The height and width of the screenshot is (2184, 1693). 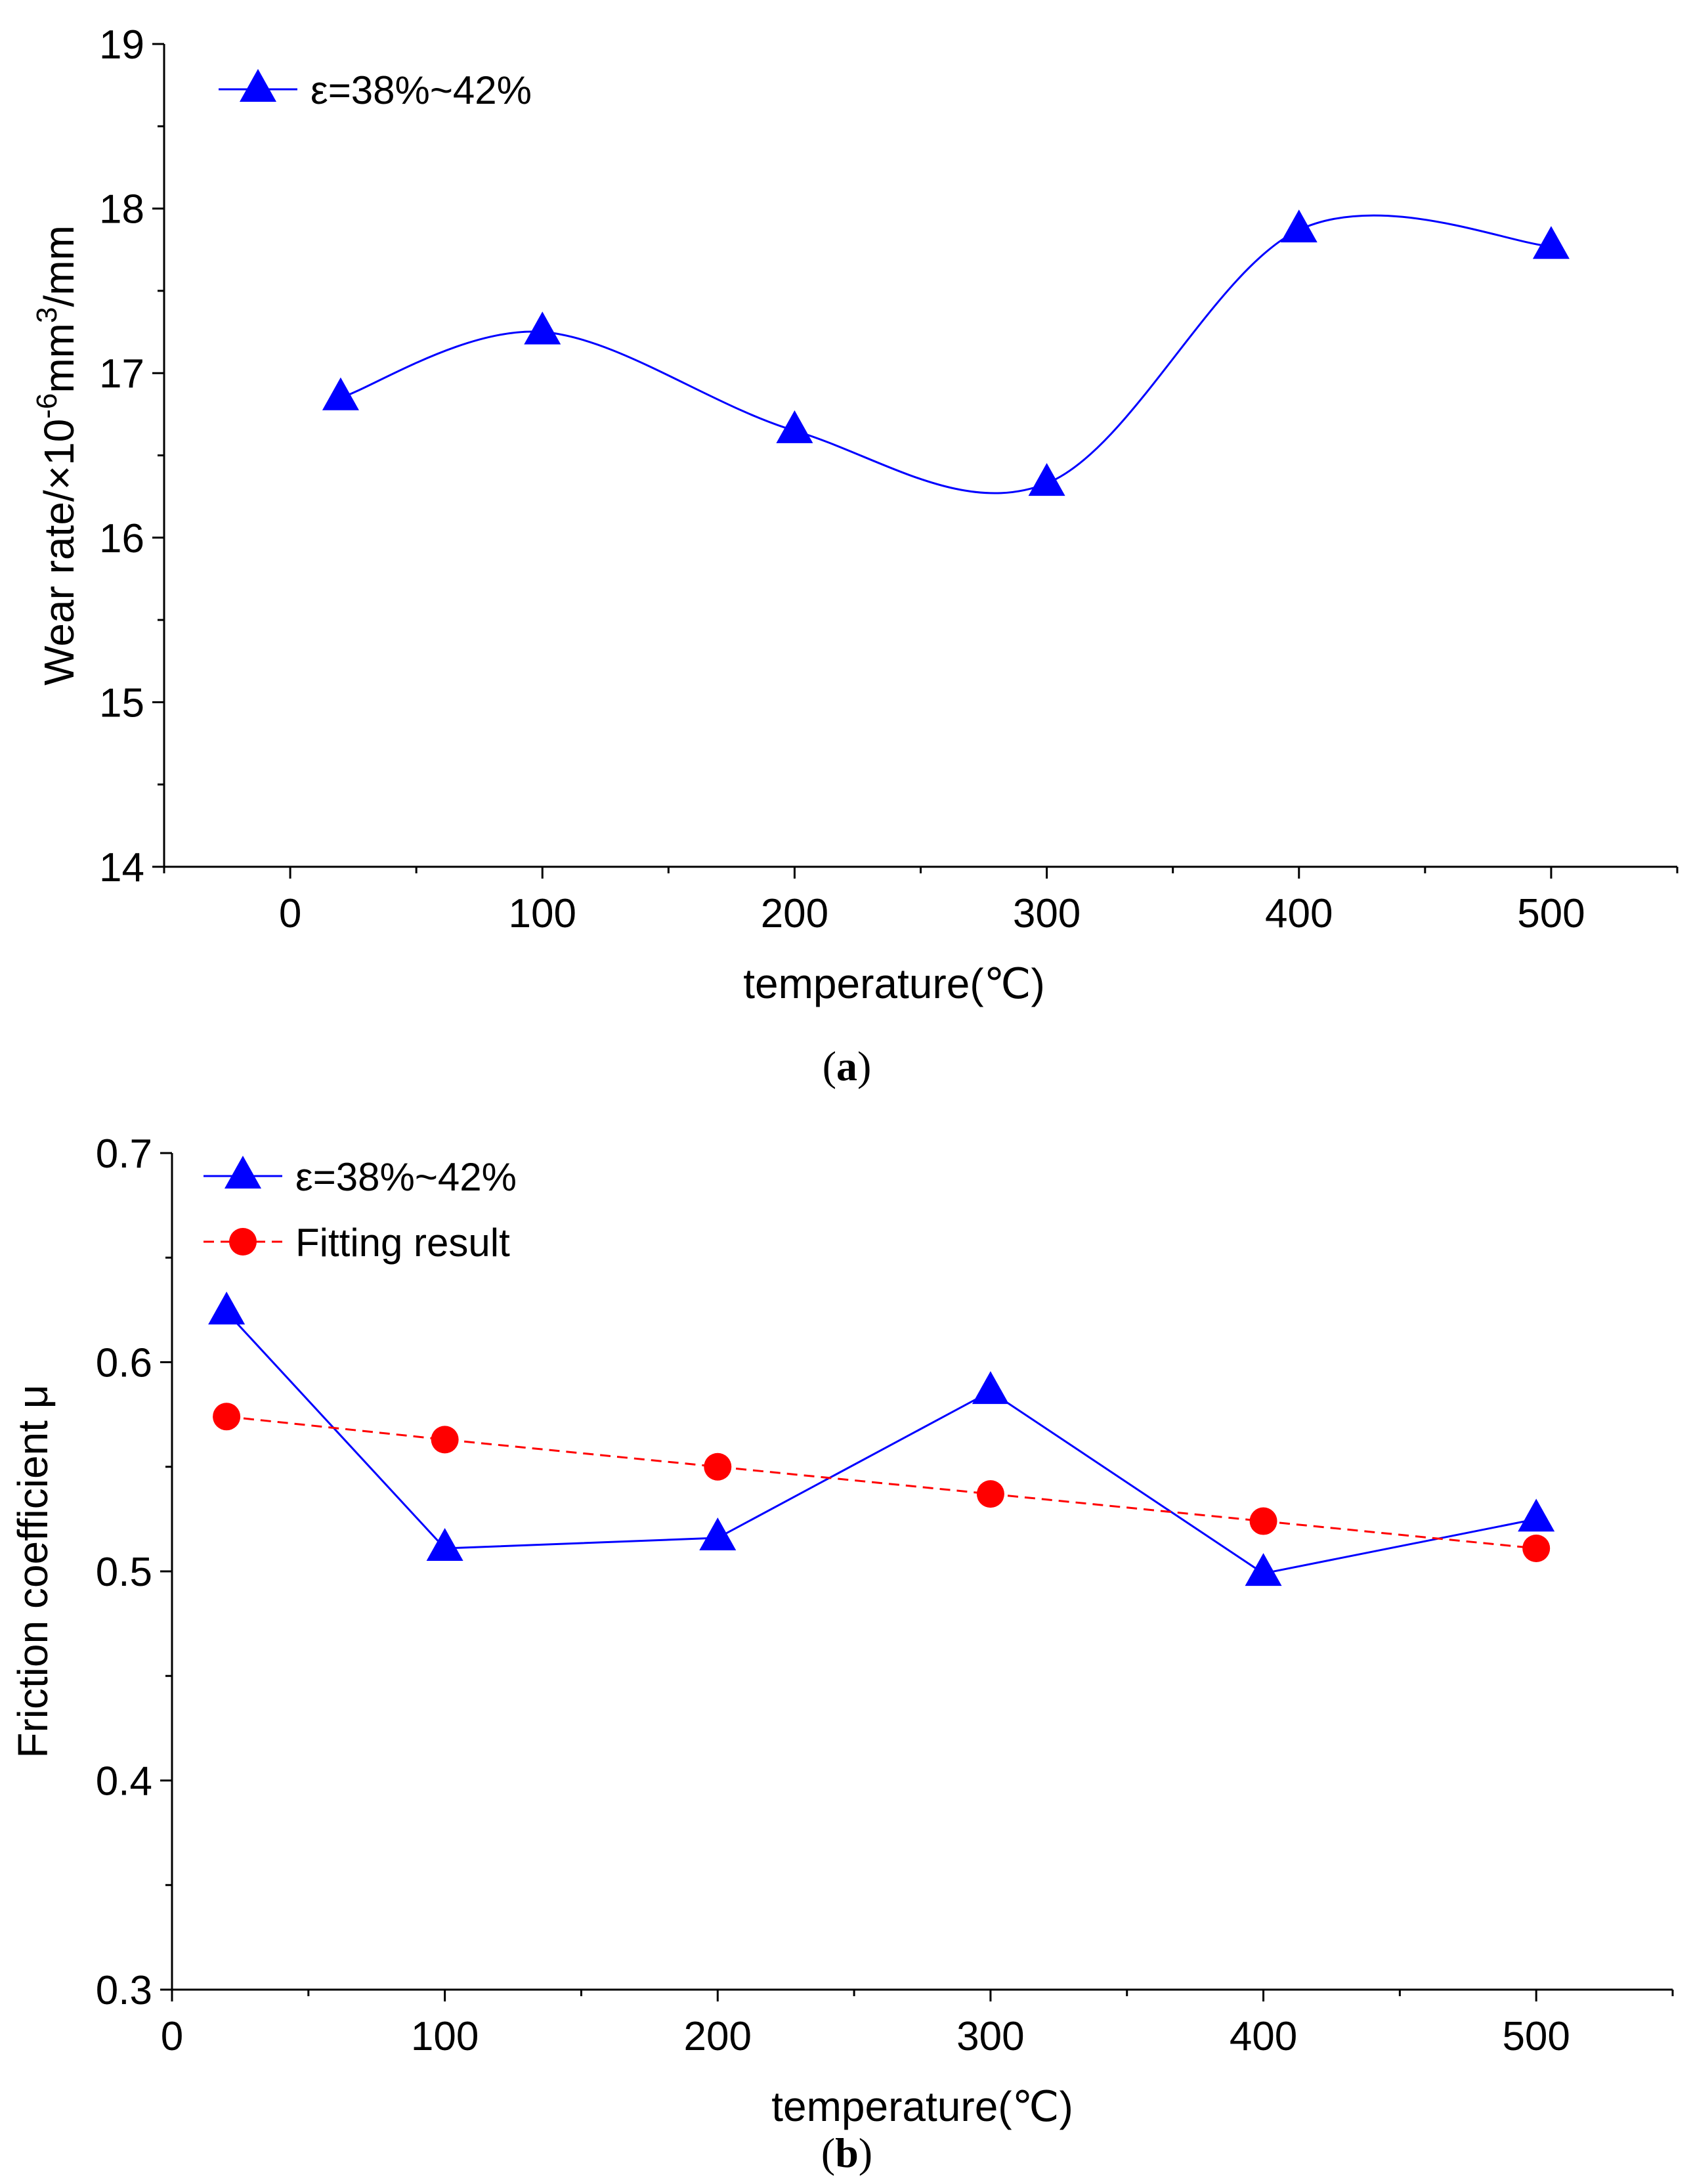 I want to click on y-axis-title: Friction coefficient μ, so click(x=32, y=1571).